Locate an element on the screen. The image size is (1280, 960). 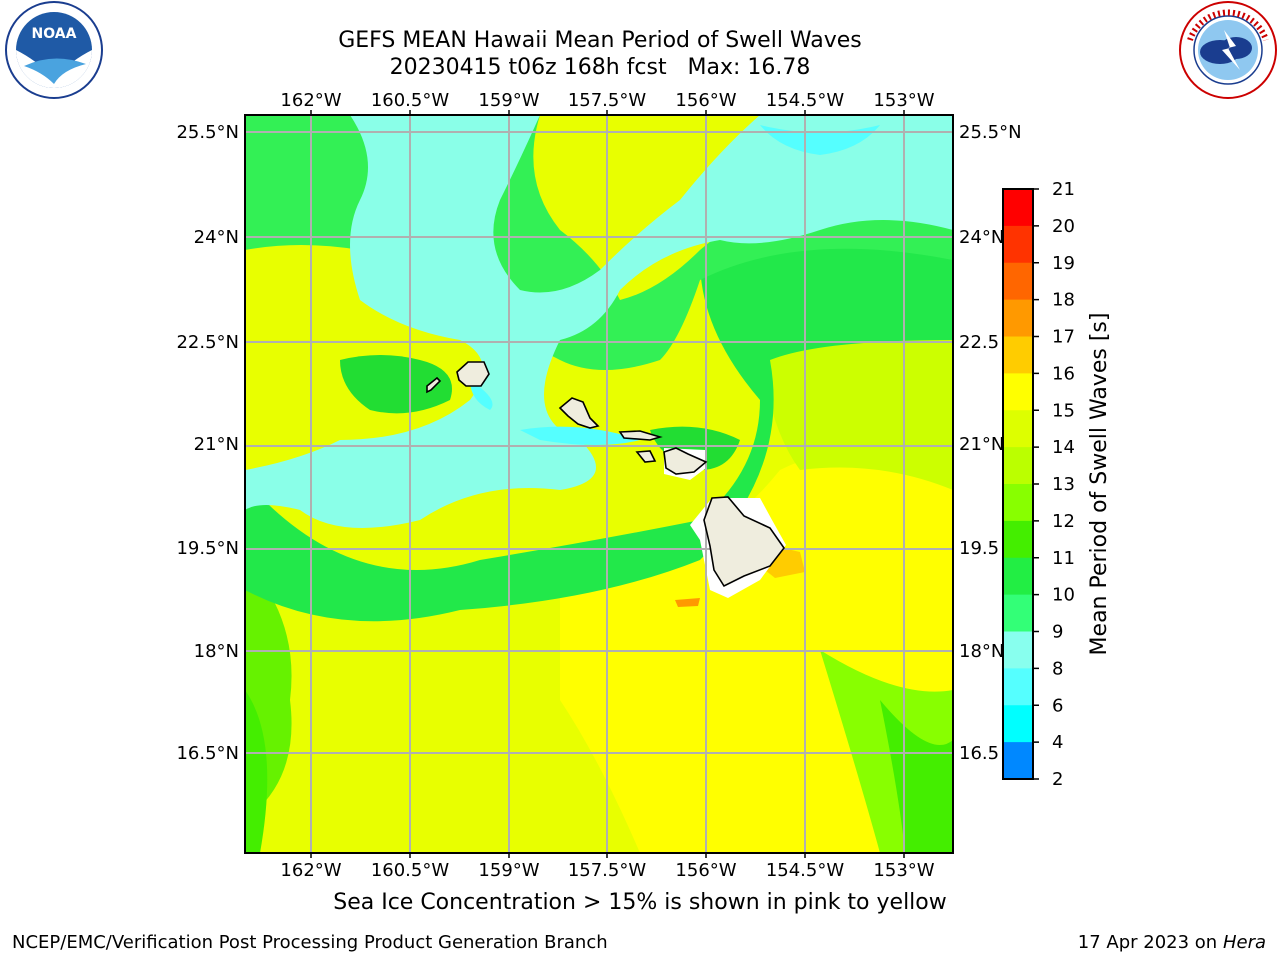
lat-label: 16.5 is located at coordinates (979, 753).